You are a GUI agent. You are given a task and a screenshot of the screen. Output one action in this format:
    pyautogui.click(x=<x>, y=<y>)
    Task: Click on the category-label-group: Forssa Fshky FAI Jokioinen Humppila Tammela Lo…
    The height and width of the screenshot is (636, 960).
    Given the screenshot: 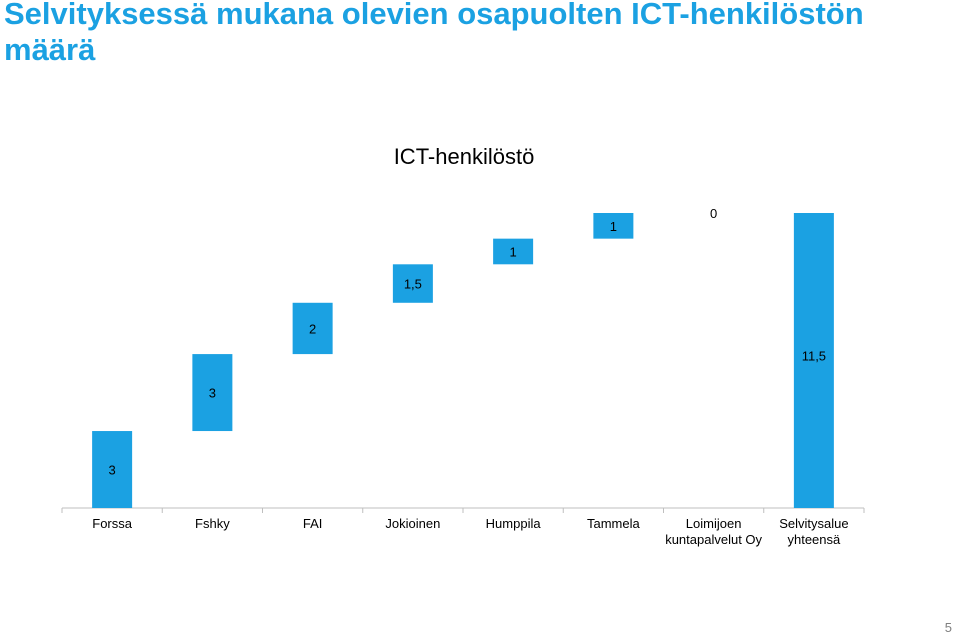 What is the action you would take?
    pyautogui.click(x=470, y=531)
    